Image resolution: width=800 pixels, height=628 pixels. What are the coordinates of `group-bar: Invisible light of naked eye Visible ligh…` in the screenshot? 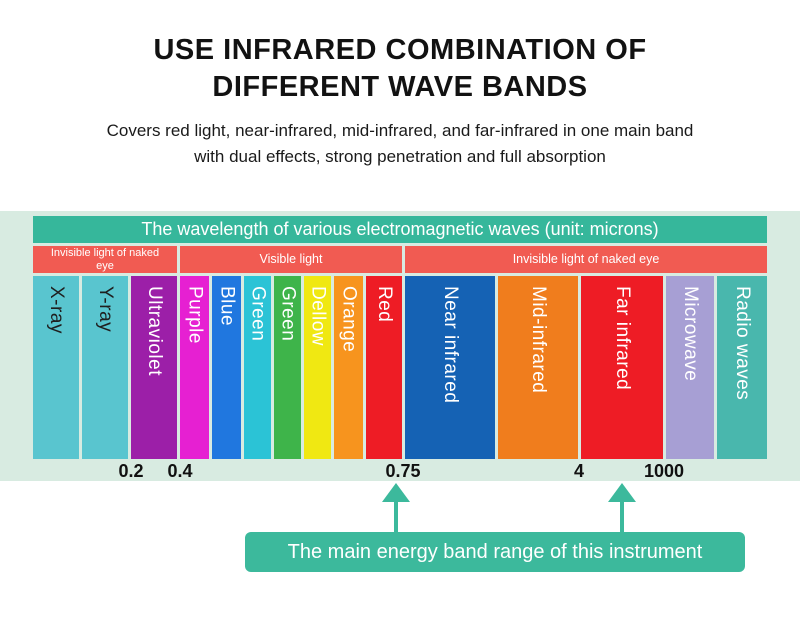 It's located at (400, 259).